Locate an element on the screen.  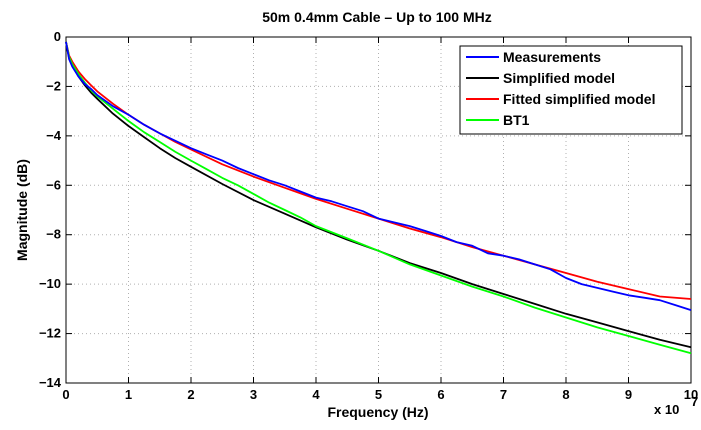
y-tick-labels: 0 −2 −4 −6 −8 −10 −12 −14 is located at coordinates (50, 209).